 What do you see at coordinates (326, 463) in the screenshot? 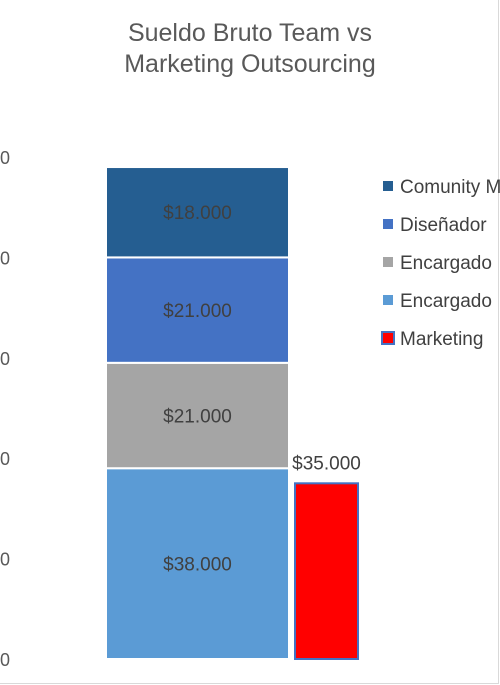
I see `data-label: $35.000` at bounding box center [326, 463].